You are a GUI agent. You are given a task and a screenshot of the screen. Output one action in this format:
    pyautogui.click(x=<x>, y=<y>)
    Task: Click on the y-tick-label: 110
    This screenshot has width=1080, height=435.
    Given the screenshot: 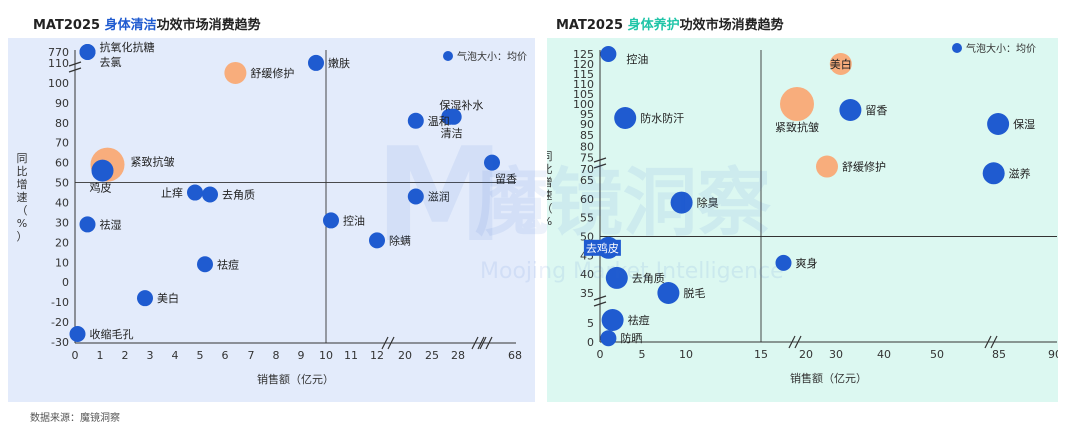 What is the action you would take?
    pyautogui.click(x=583, y=84)
    